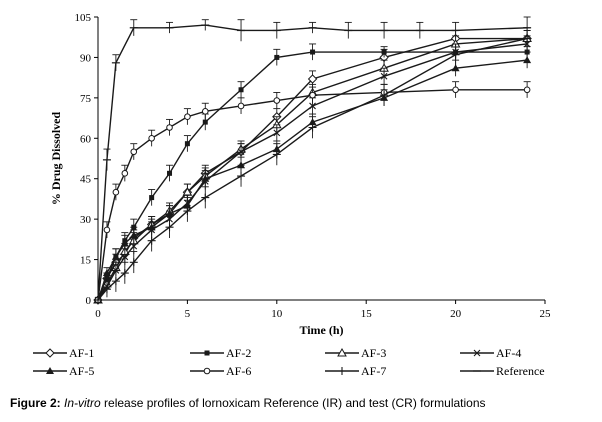 The image size is (602, 422). What do you see at coordinates (63, 371) in the screenshot?
I see `legend-item-af-5: AF-5` at bounding box center [63, 371].